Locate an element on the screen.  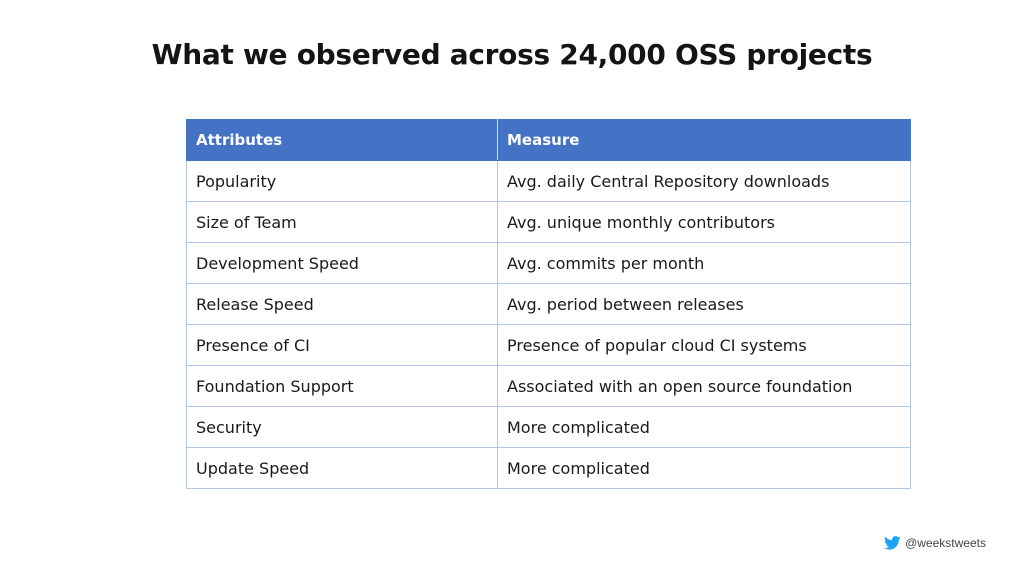
twitter-bird-icon is located at coordinates (892, 543).